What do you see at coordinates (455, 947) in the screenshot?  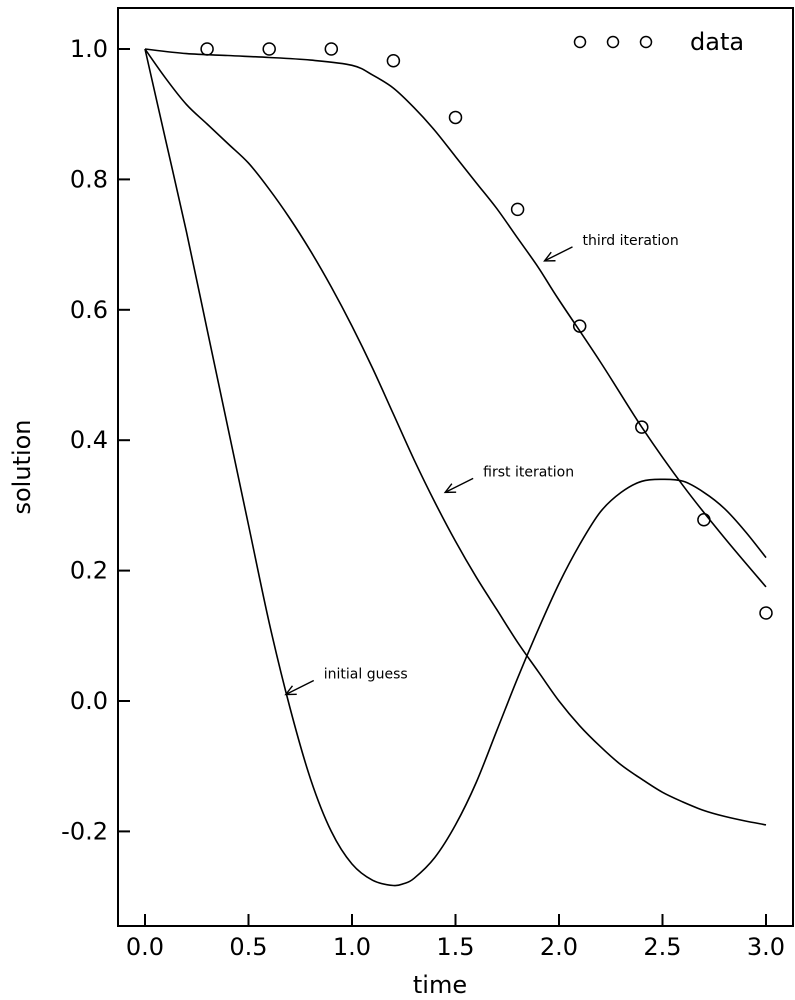 I see `x-tick-label: 1.5` at bounding box center [455, 947].